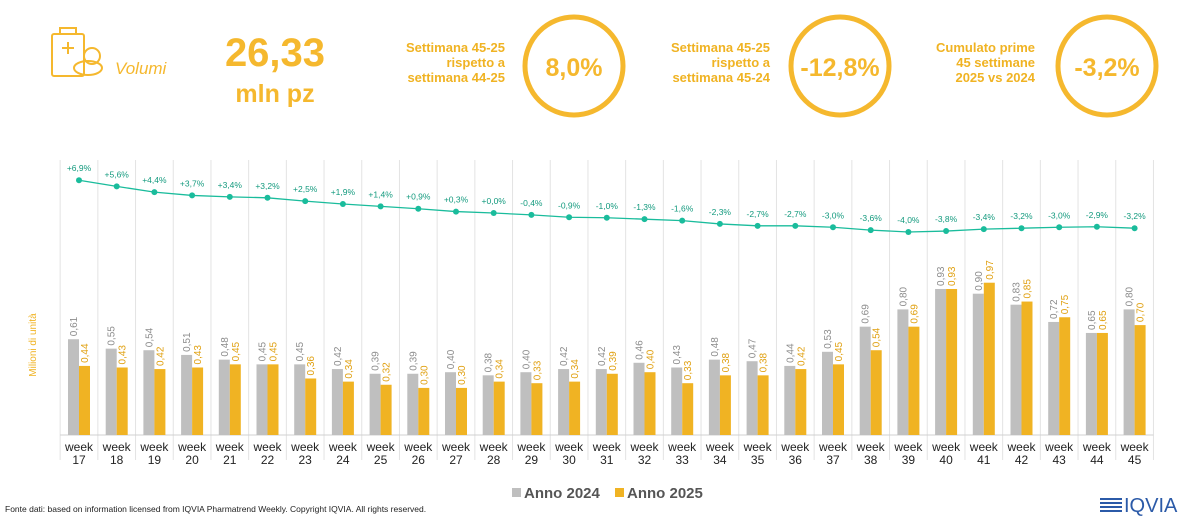 Image resolution: width=1203 pixels, height=517 pixels. I want to click on growth-label: +1,4%, so click(380, 194).